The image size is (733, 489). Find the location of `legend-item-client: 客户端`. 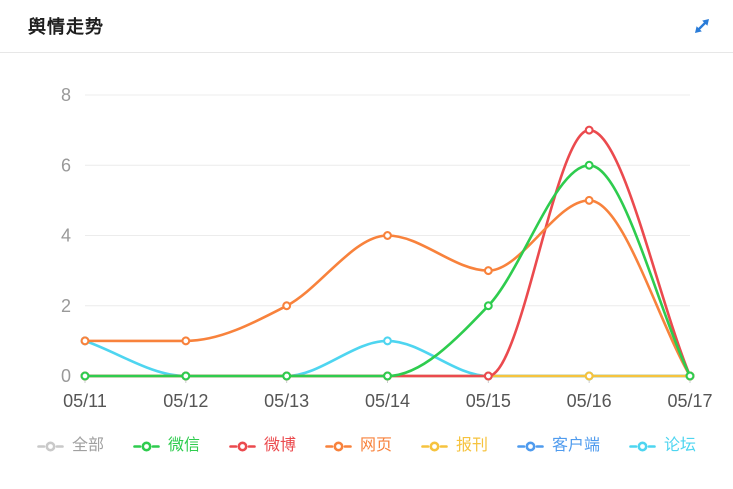

legend-item-client: 客户端 is located at coordinates (558, 446).